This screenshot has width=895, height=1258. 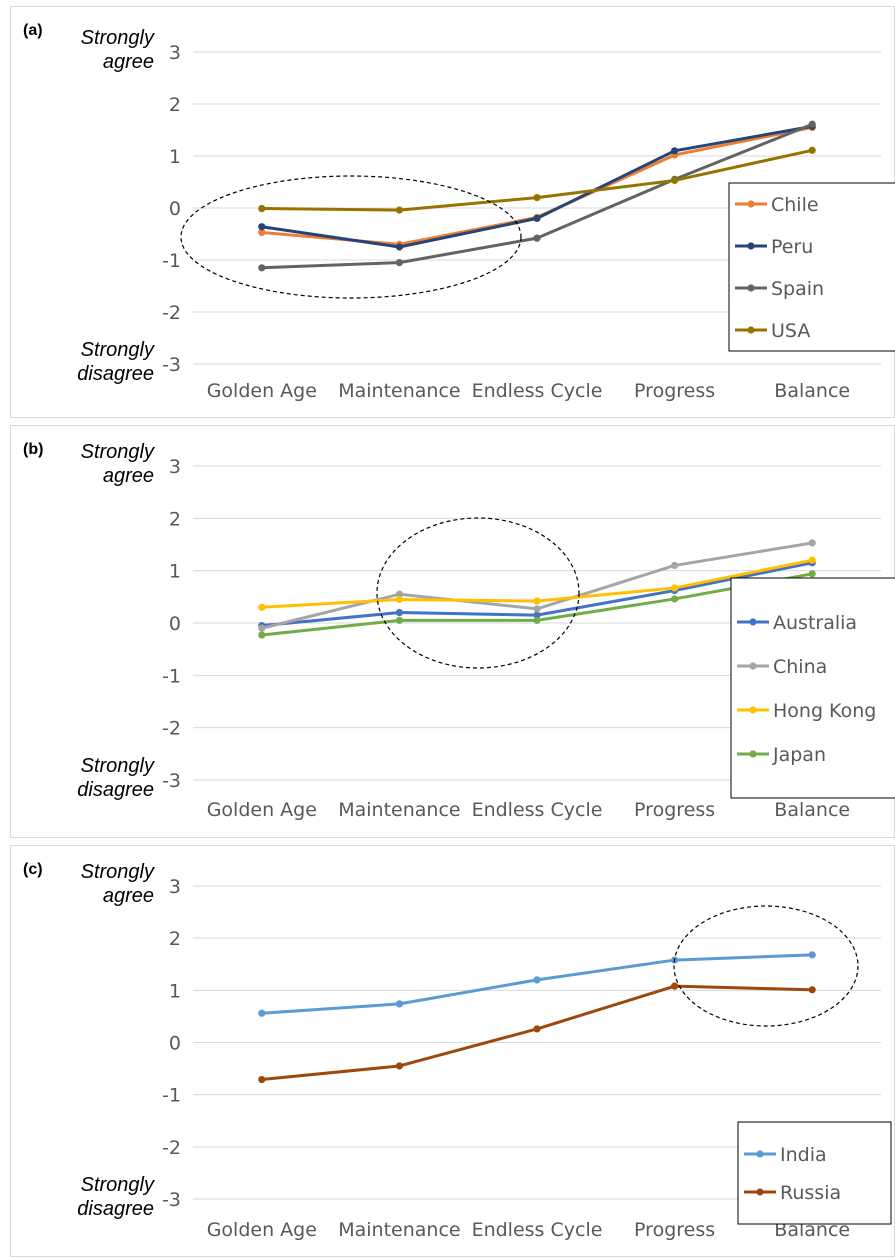 I want to click on legend-label: Japan, so click(x=799, y=755).